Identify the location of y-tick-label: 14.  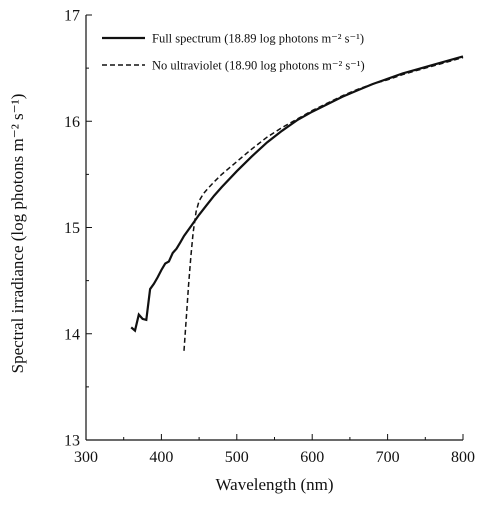
(72, 334).